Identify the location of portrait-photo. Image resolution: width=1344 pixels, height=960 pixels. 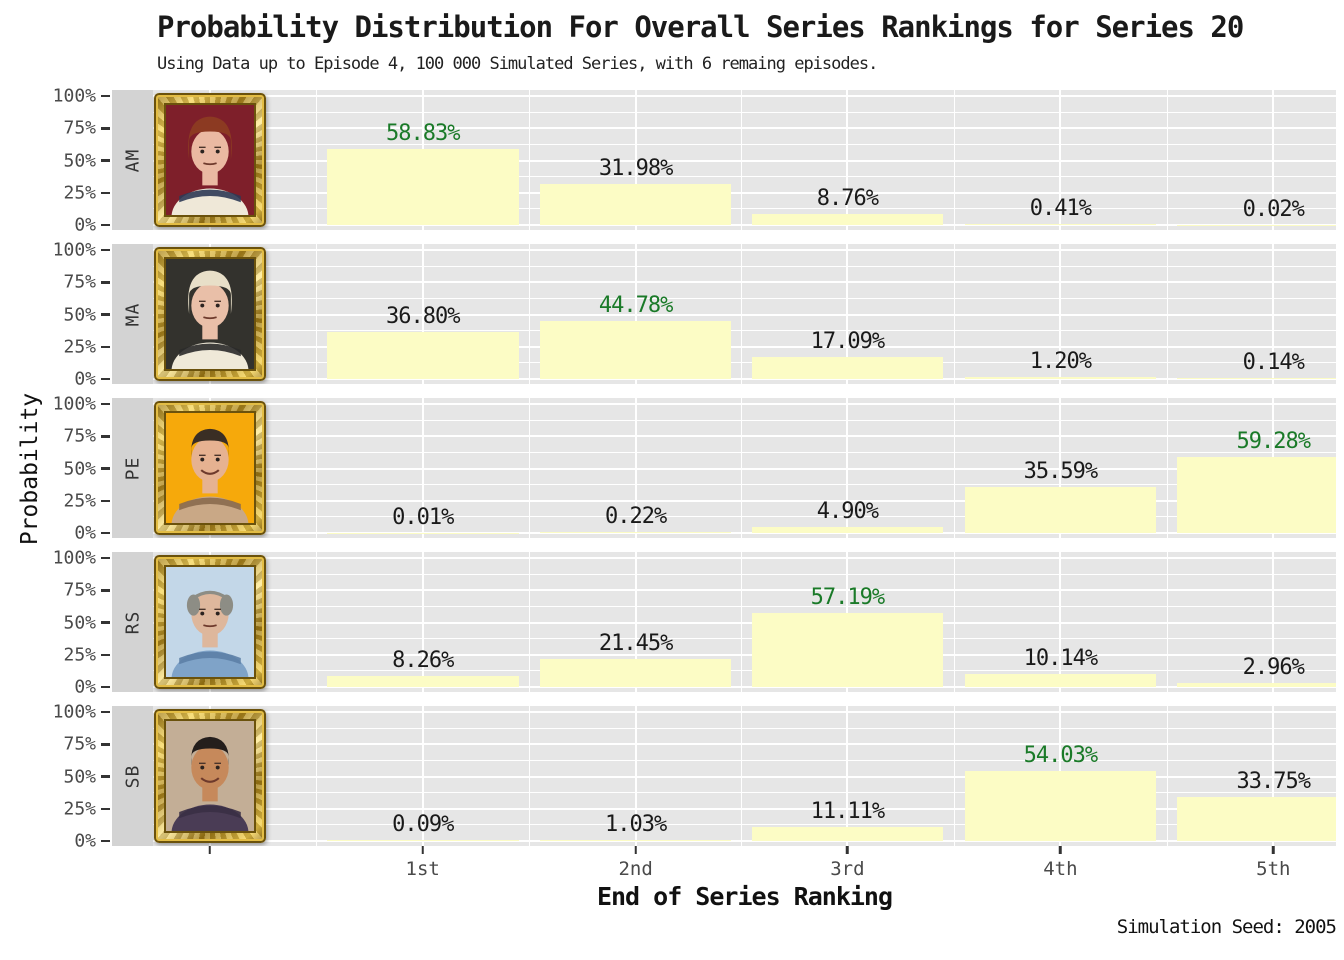
(209, 776).